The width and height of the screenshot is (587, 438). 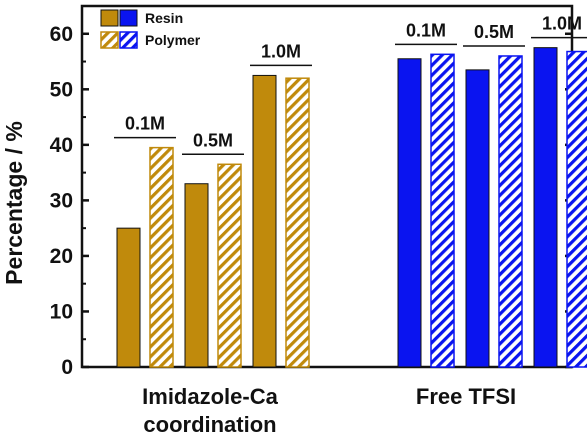 I want to click on group-label: Imidazole-Ca, so click(x=210, y=396).